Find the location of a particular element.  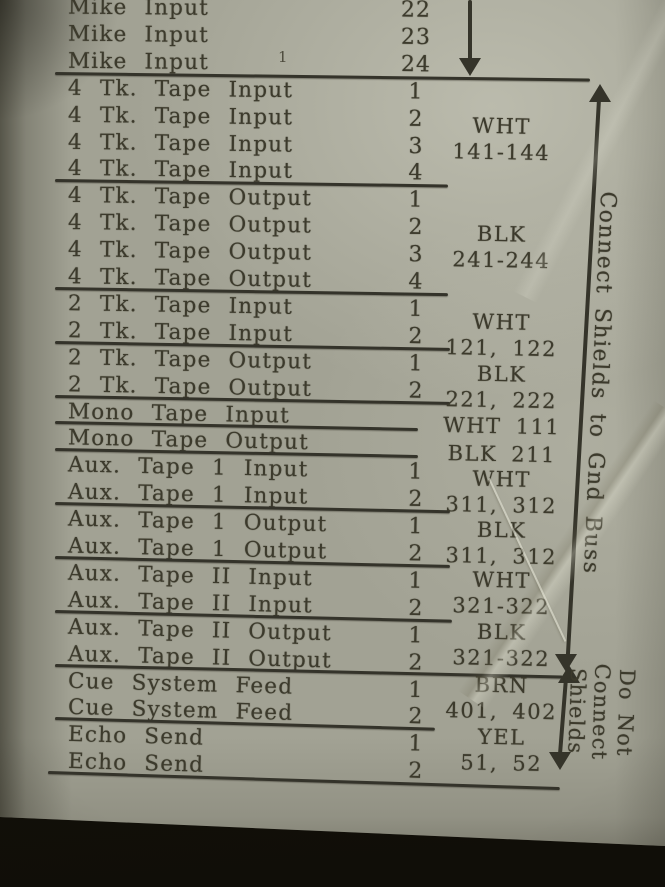

wire-code-line: WHT 111 is located at coordinates (501, 426).